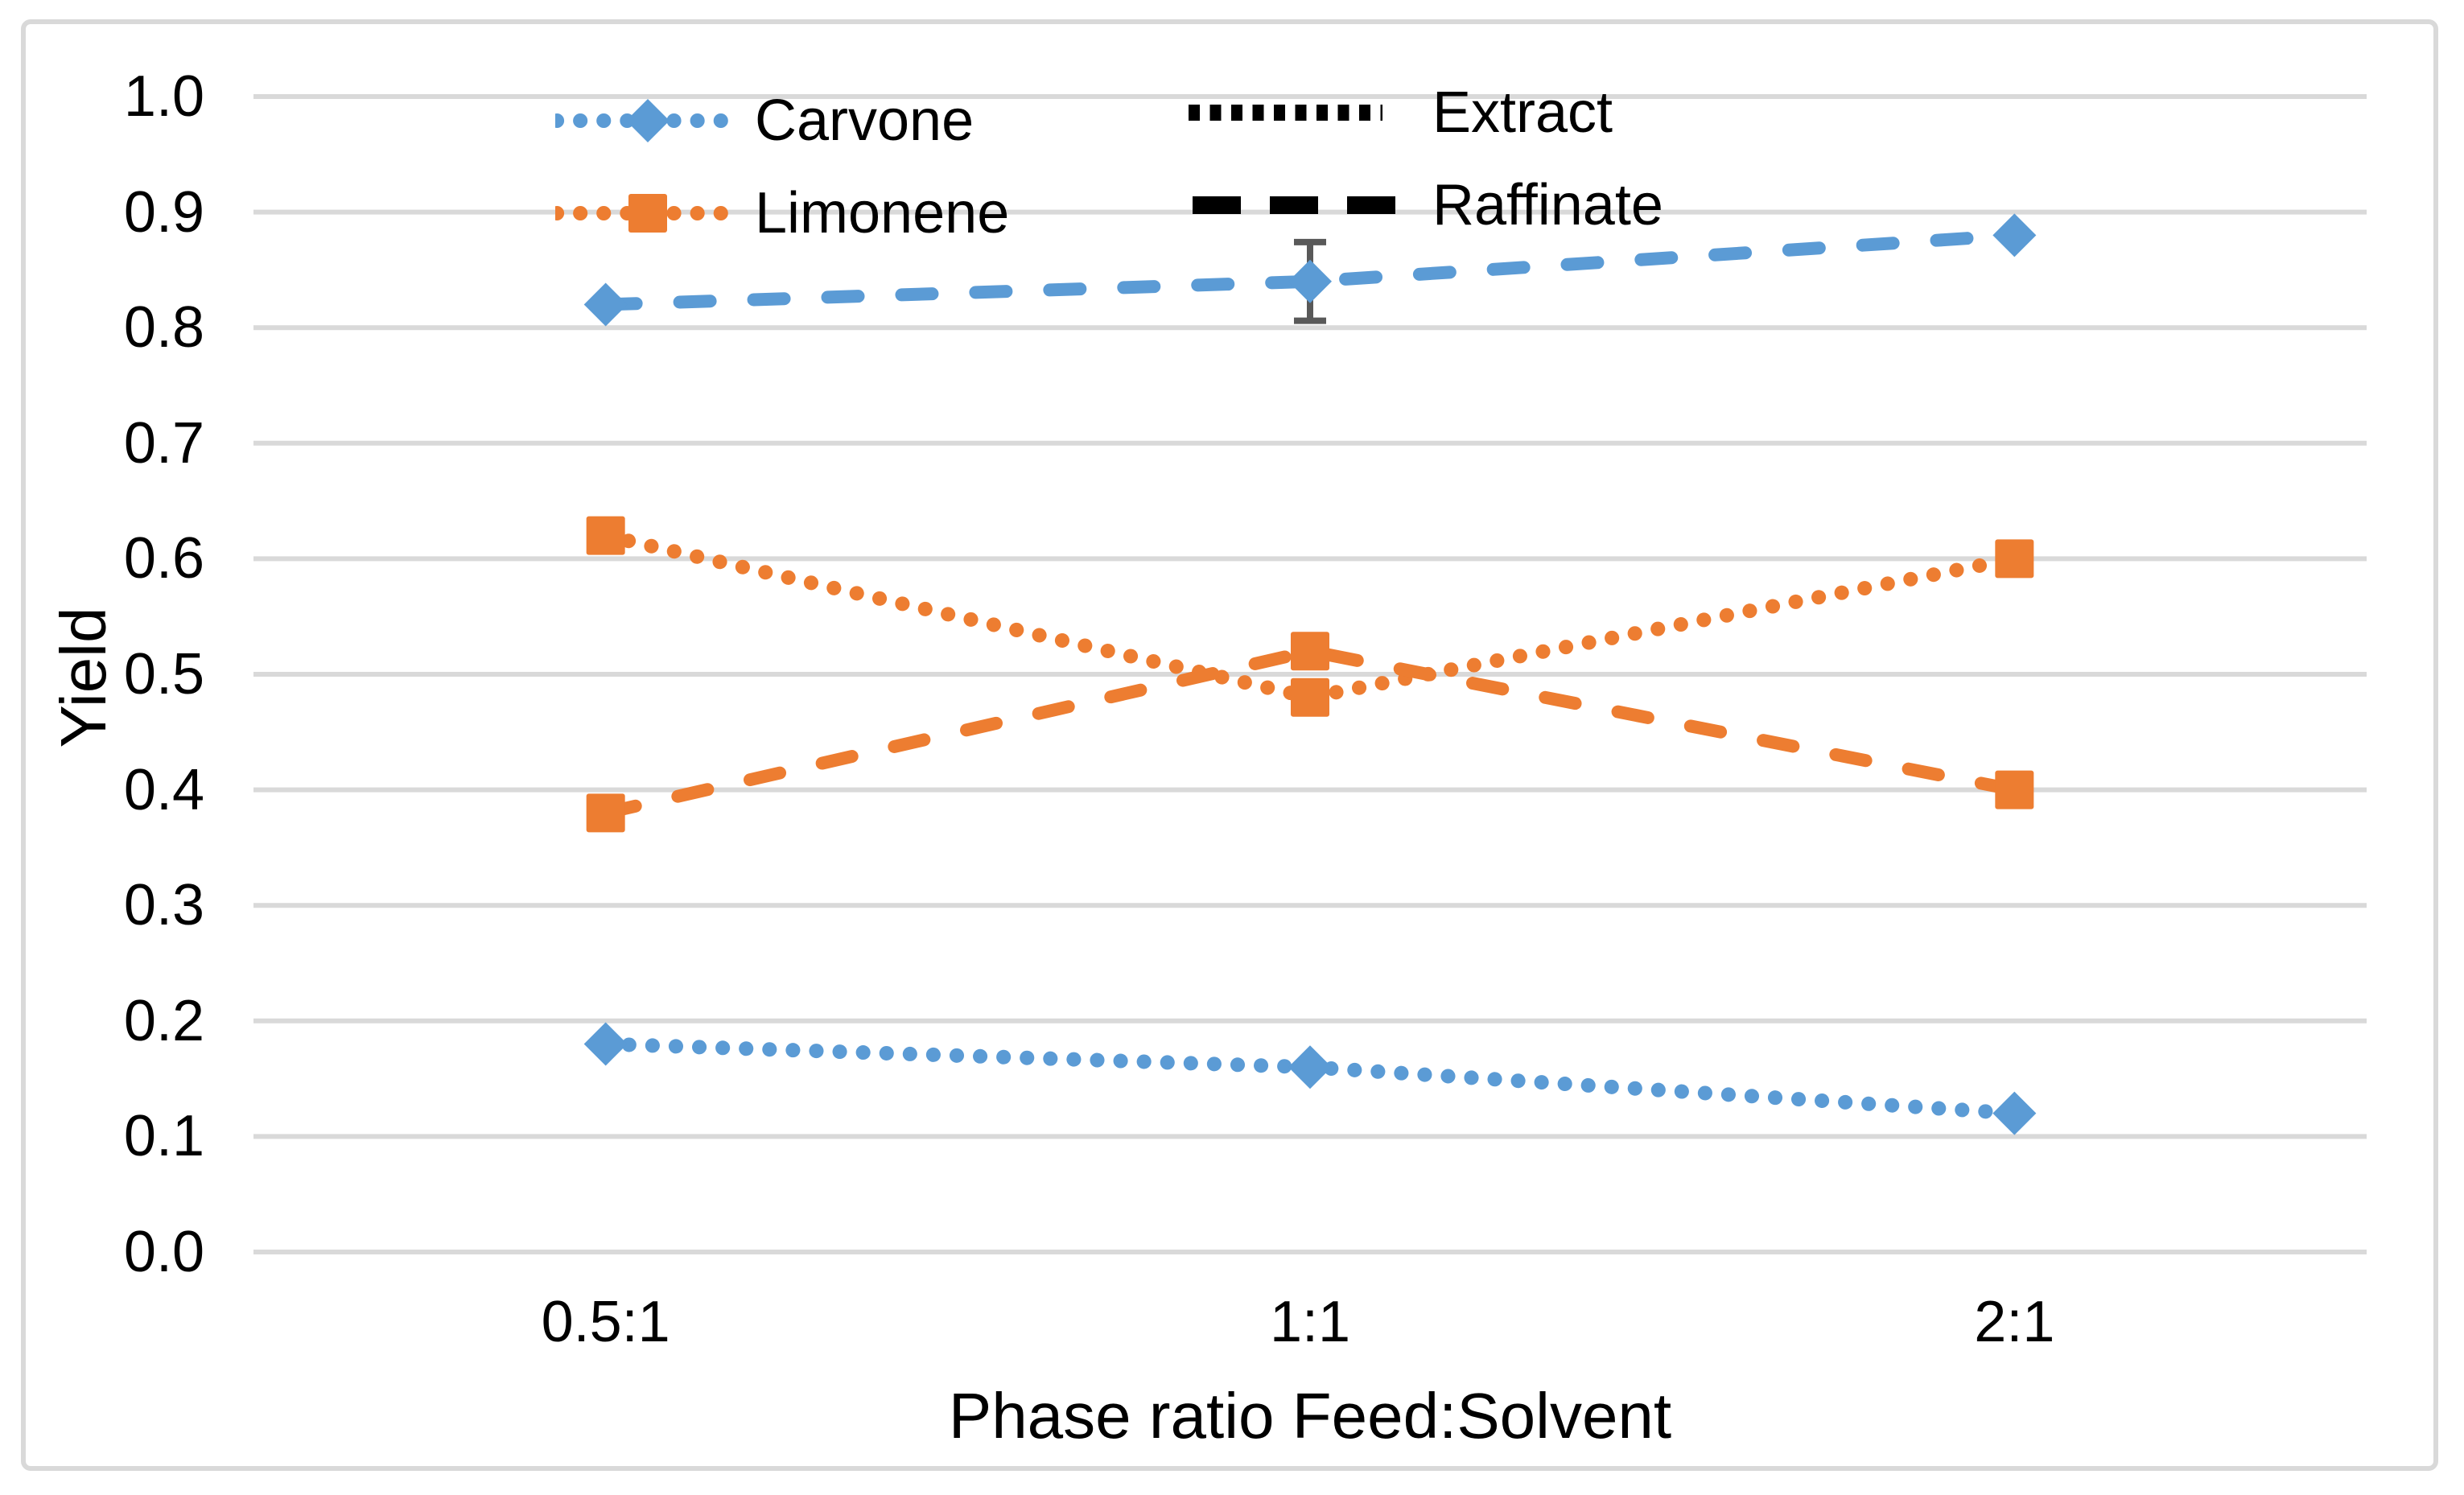  I want to click on y-tick-label: 0.3, so click(163, 905).